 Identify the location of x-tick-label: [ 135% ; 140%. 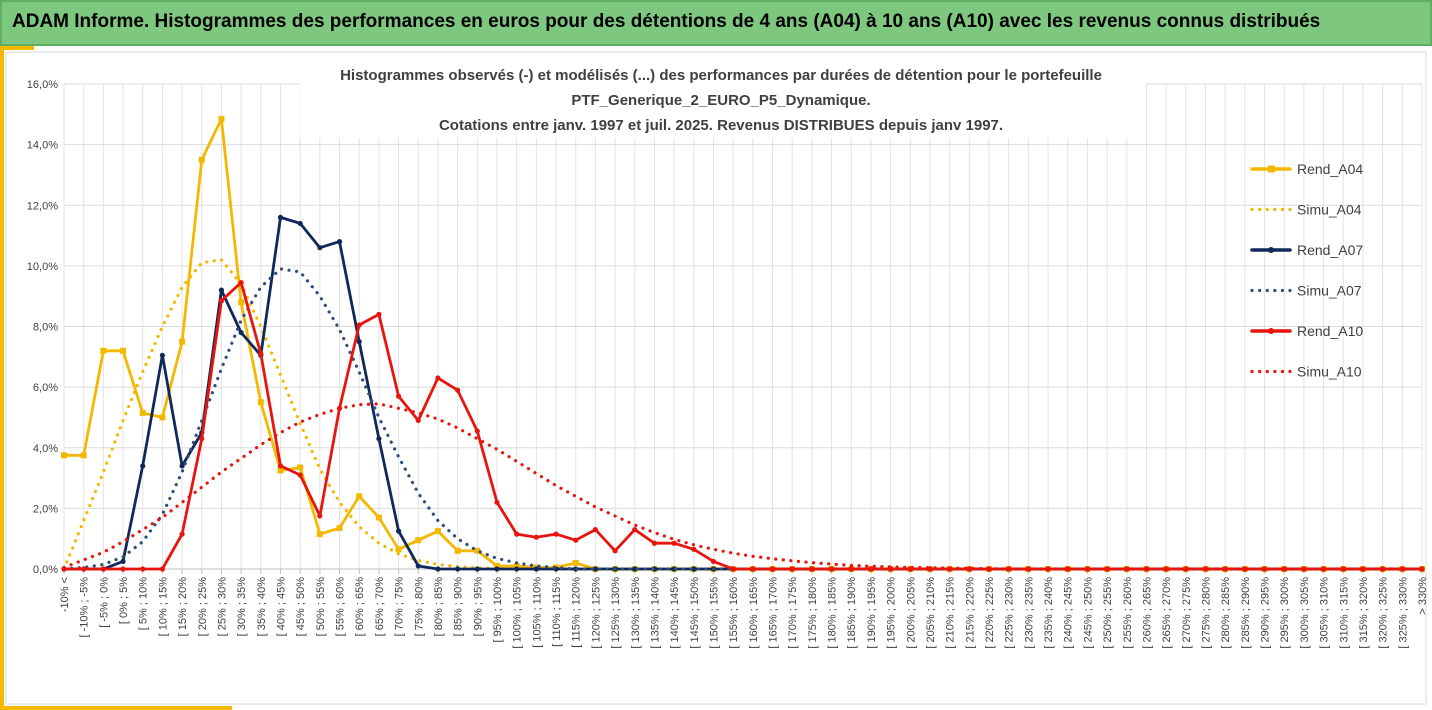
(655, 613).